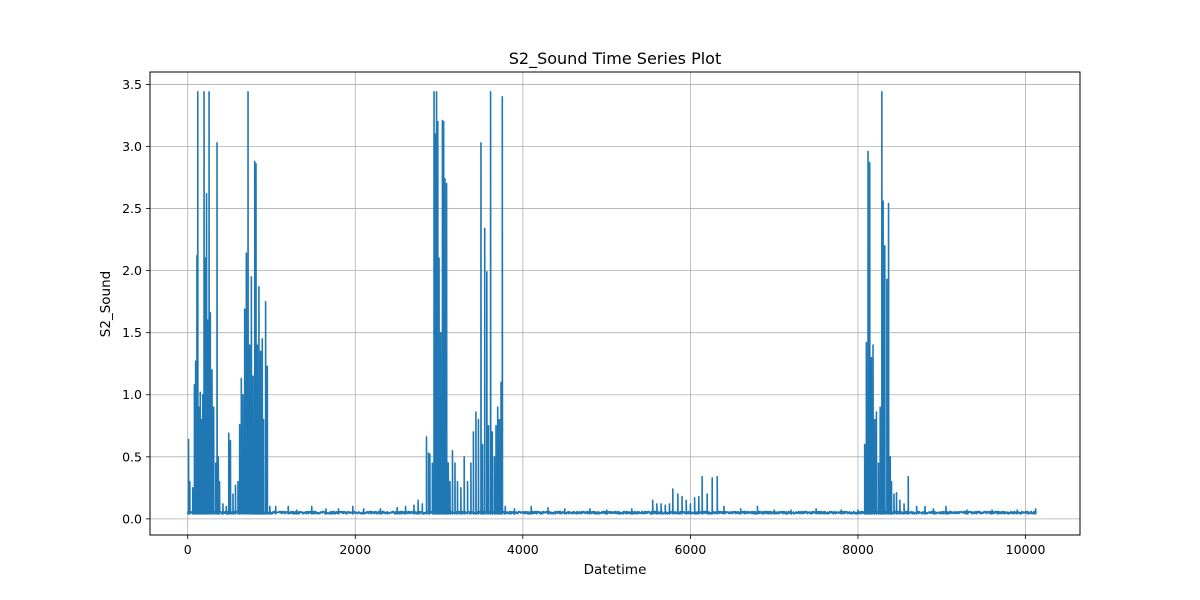  What do you see at coordinates (1026, 549) in the screenshot?
I see `x-tick-label: 10000` at bounding box center [1026, 549].